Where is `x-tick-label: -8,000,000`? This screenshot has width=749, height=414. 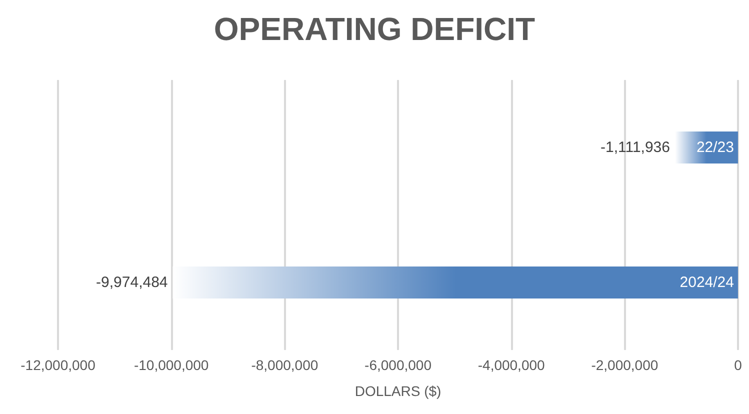 x-tick-label: -8,000,000 is located at coordinates (284, 365).